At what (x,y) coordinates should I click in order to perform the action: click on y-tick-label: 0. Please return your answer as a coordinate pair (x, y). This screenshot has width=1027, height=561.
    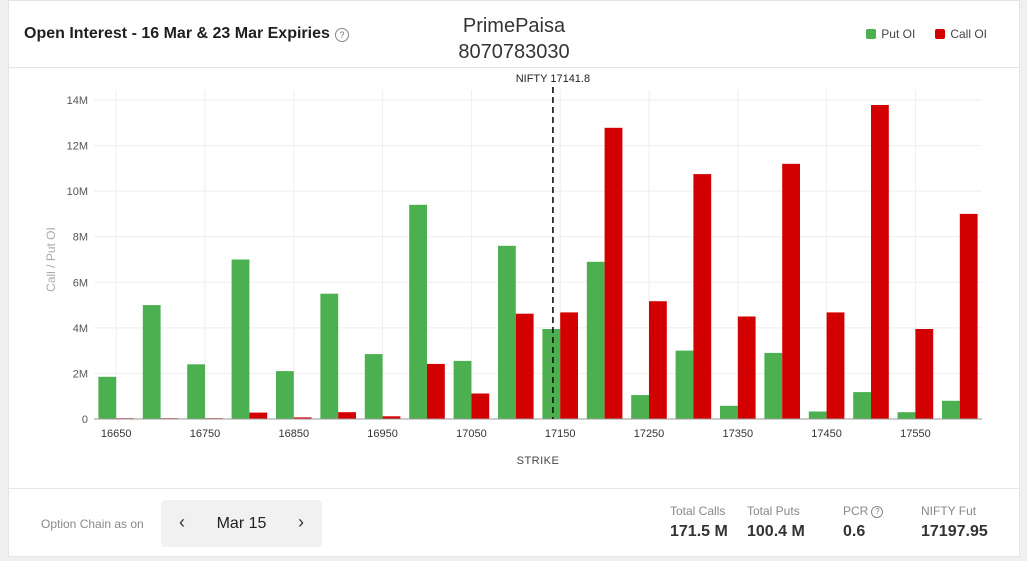
    Looking at the image, I should click on (85, 420).